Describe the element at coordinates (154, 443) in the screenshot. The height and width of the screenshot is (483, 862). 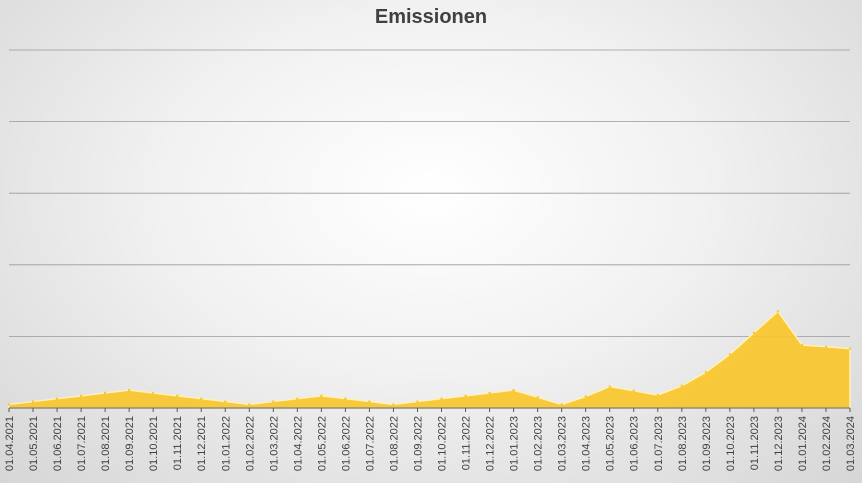
I see `x-tick-label: 01.10.2021` at that location.